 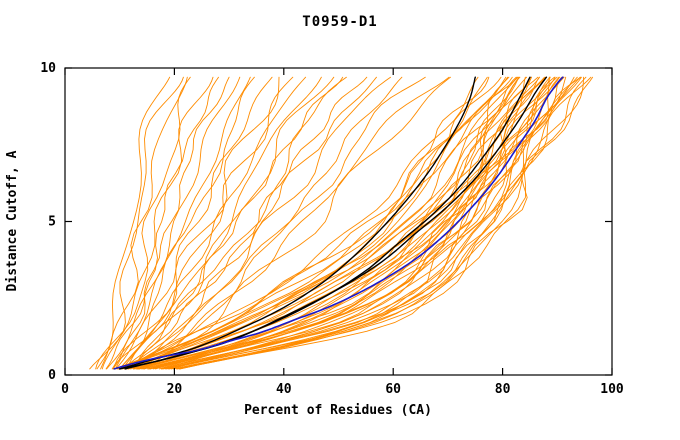 What do you see at coordinates (612, 389) in the screenshot?
I see `x-tick-label: 100` at bounding box center [612, 389].